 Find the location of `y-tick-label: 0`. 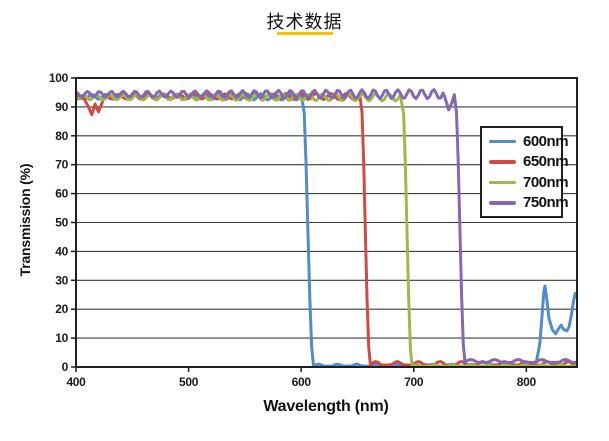

y-tick-label: 0 is located at coordinates (65, 367).